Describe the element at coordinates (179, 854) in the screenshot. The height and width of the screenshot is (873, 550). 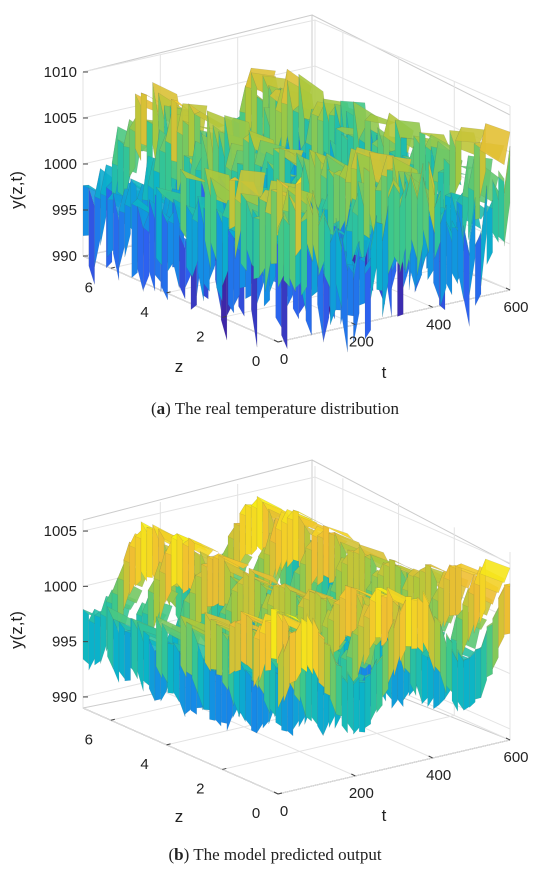
I see `caption-letter: b` at that location.